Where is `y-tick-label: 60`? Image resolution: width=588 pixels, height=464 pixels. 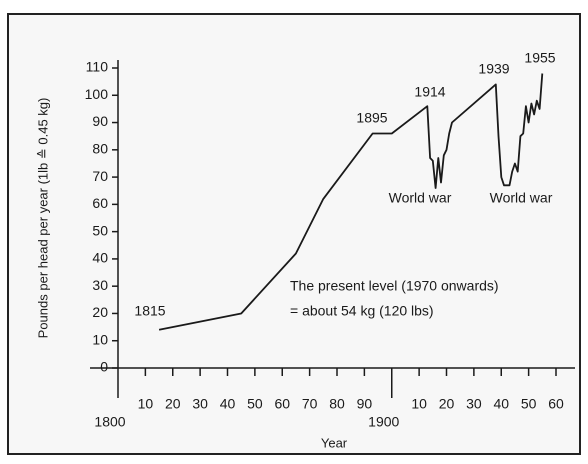
y-tick-label: 60 is located at coordinates (100, 203).